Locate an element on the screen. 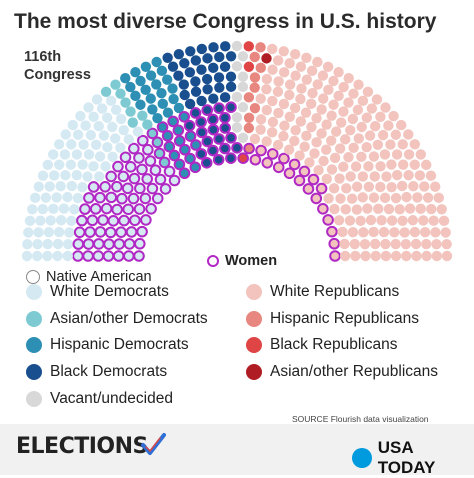 The image size is (474, 478). seat-hispanic-republicans is located at coordinates (260, 47).